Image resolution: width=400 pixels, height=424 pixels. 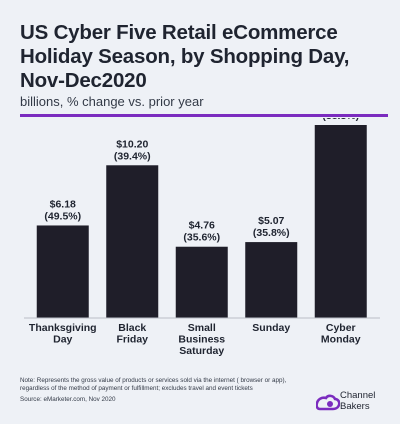 I want to click on category-label: Thanksgiving, so click(x=63, y=328).